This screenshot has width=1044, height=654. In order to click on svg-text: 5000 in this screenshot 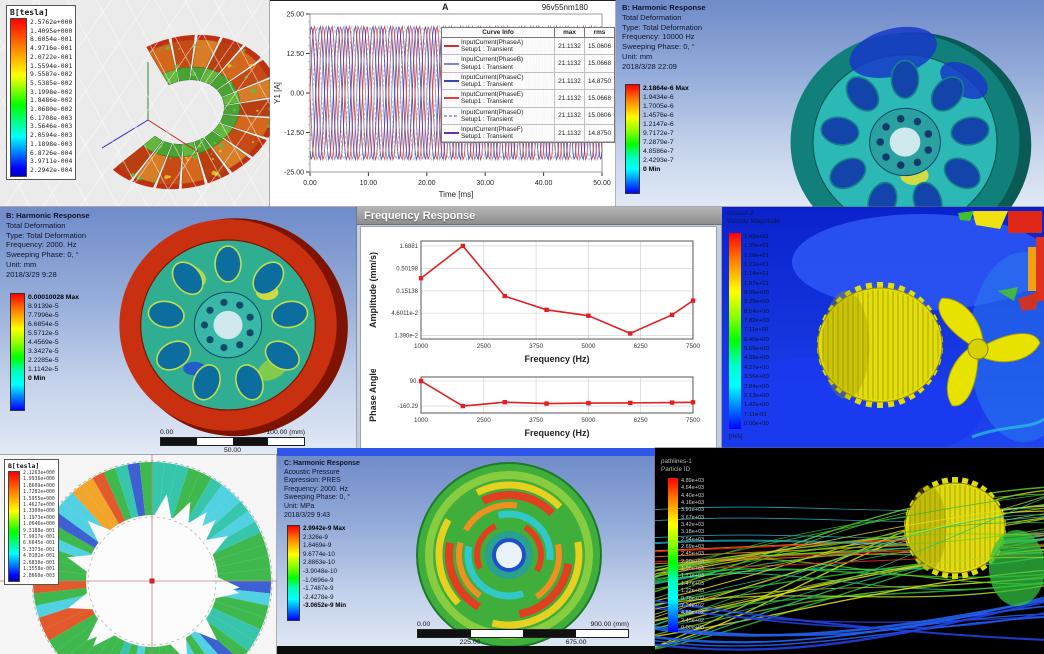, I will do `click(588, 346)`.